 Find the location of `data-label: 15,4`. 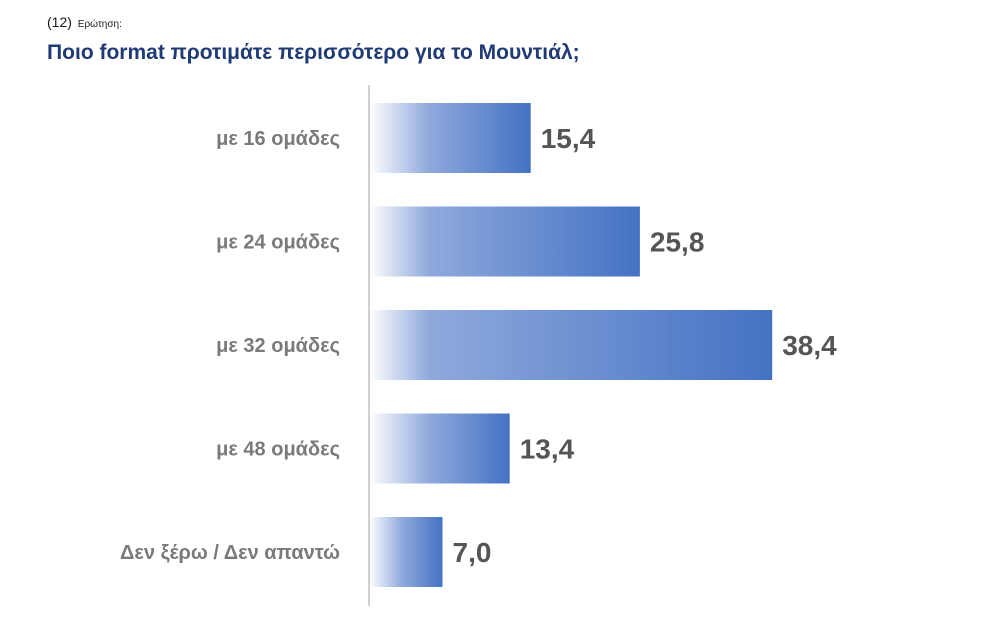

data-label: 15,4 is located at coordinates (568, 138).